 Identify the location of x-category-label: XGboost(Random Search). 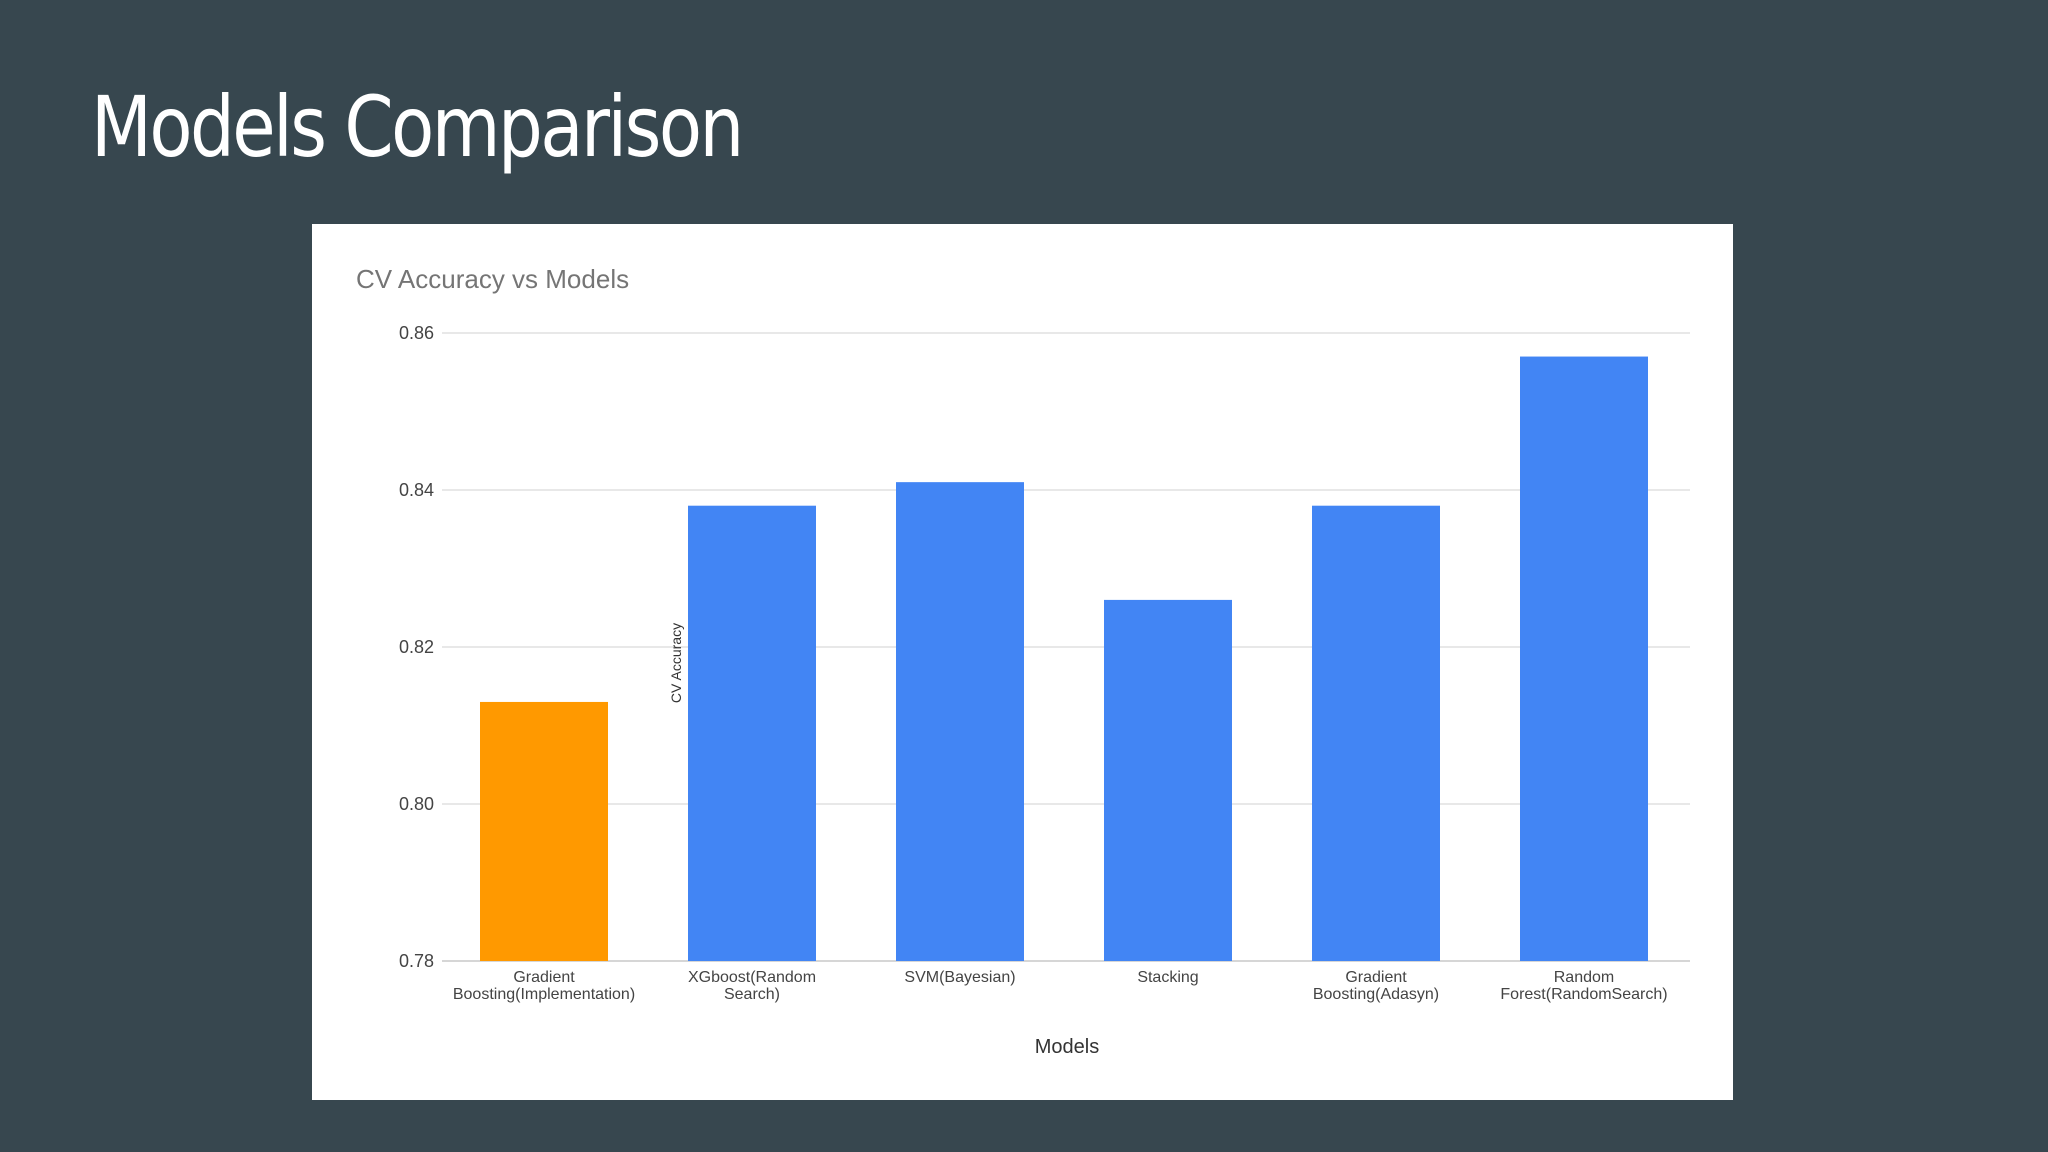
(752, 986).